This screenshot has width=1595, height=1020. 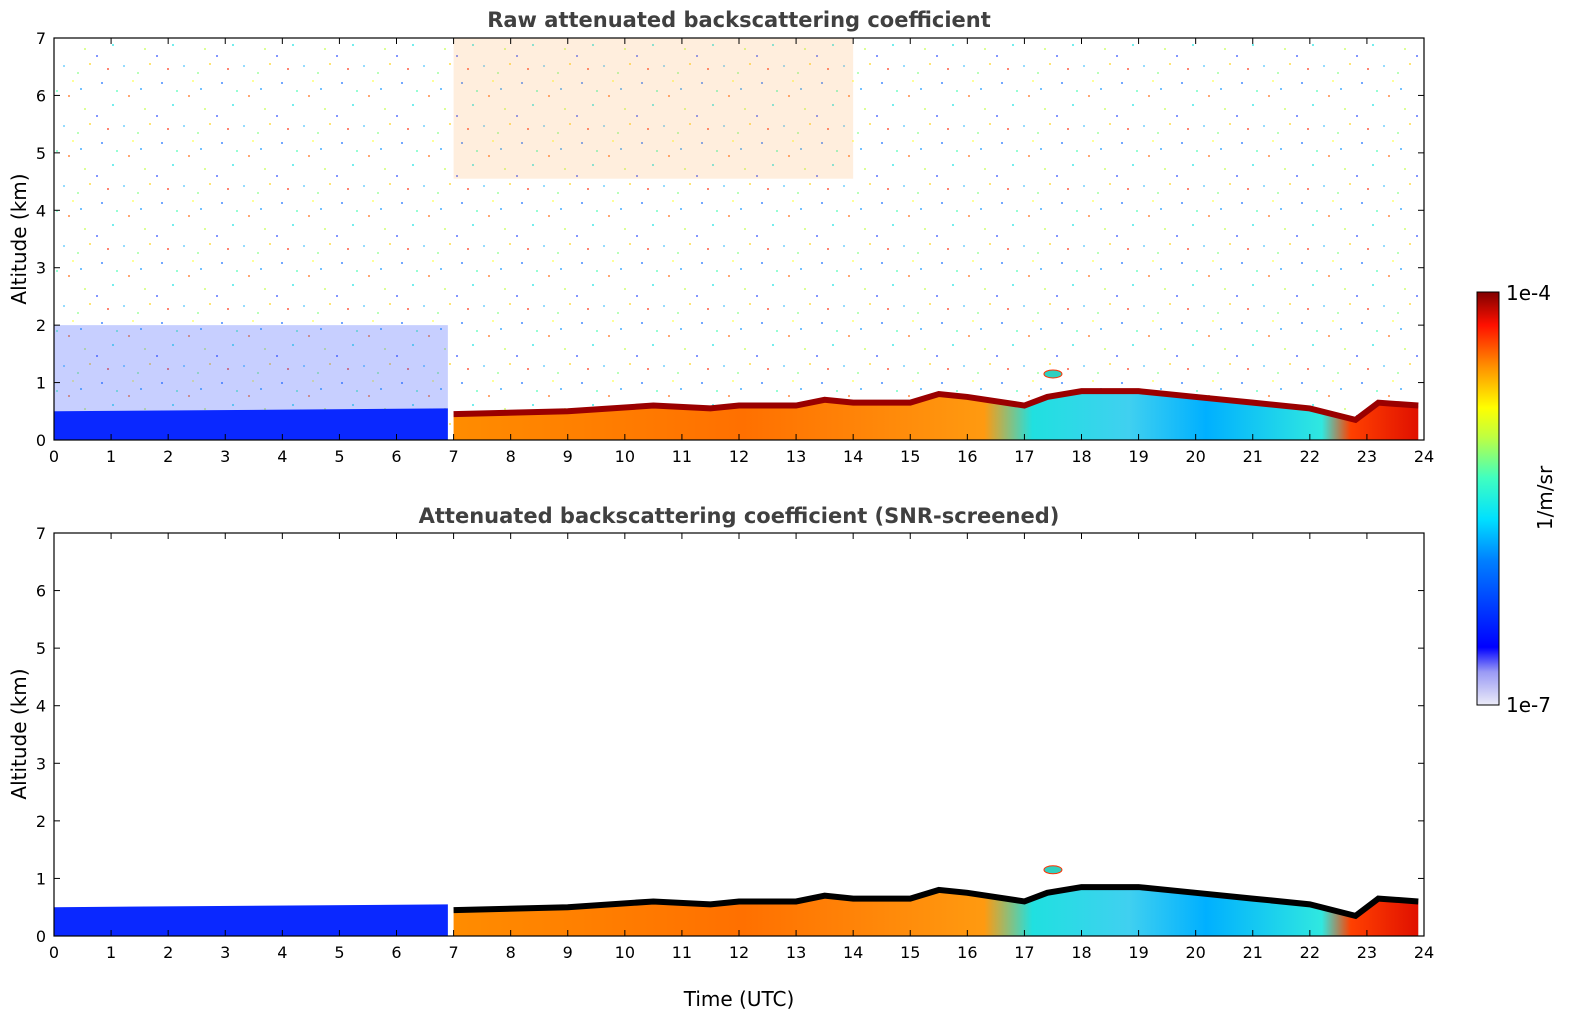 I want to click on colorbar-label: 1/m/sr, so click(x=1545, y=497).